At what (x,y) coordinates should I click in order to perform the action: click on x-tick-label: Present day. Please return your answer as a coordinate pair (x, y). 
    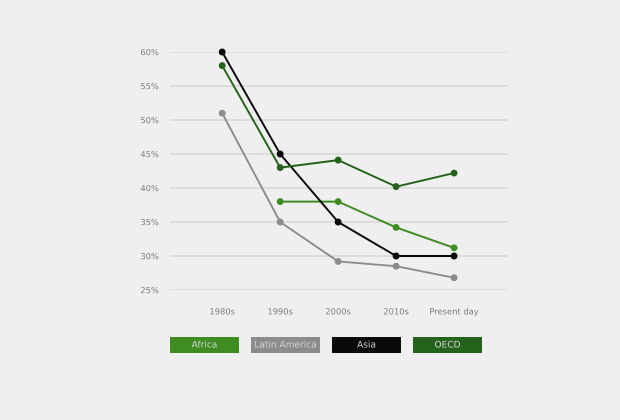
    Looking at the image, I should click on (454, 312).